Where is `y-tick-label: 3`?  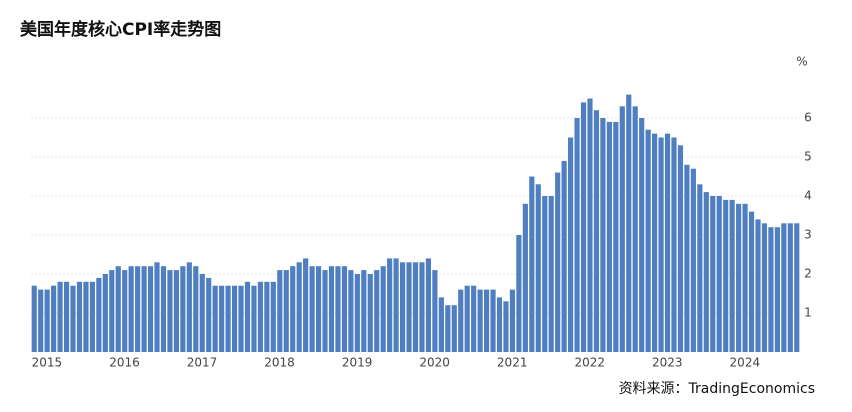 y-tick-label: 3 is located at coordinates (808, 235).